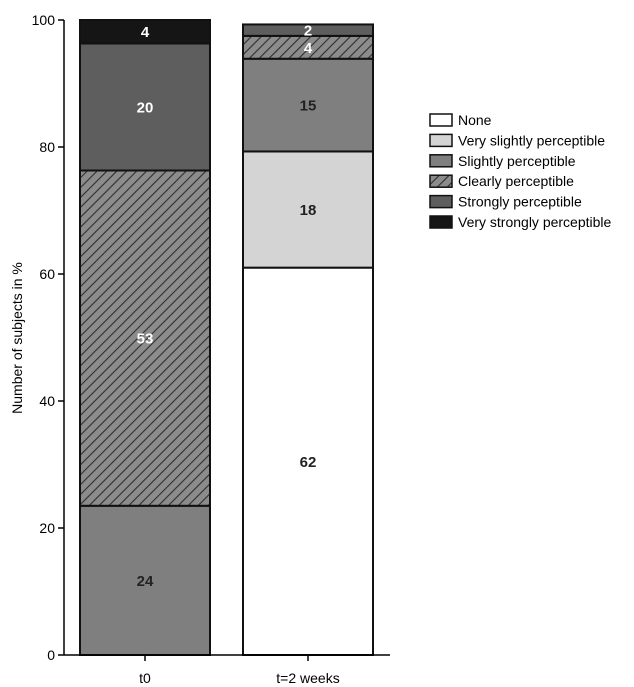 This screenshot has height=687, width=634. What do you see at coordinates (535, 222) in the screenshot?
I see `legend-label-5: Very strongly perceptible` at bounding box center [535, 222].